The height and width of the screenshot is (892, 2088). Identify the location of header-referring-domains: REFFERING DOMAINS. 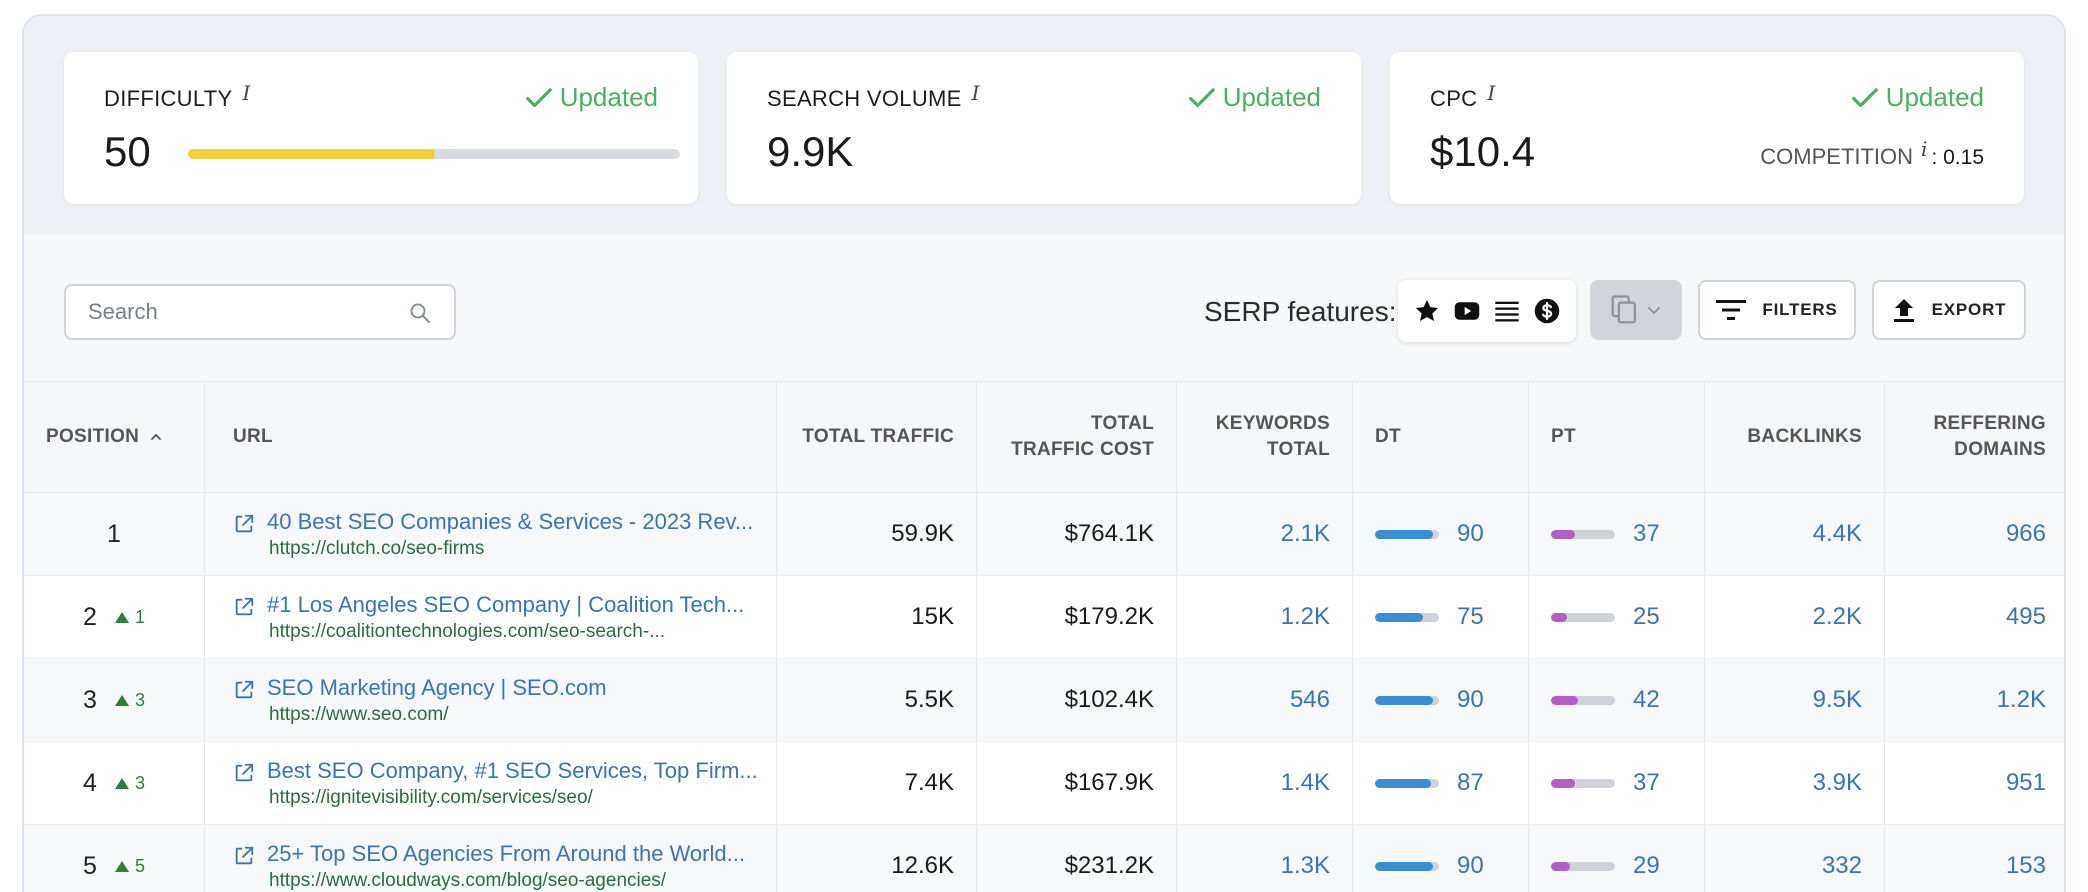
(1989, 436).